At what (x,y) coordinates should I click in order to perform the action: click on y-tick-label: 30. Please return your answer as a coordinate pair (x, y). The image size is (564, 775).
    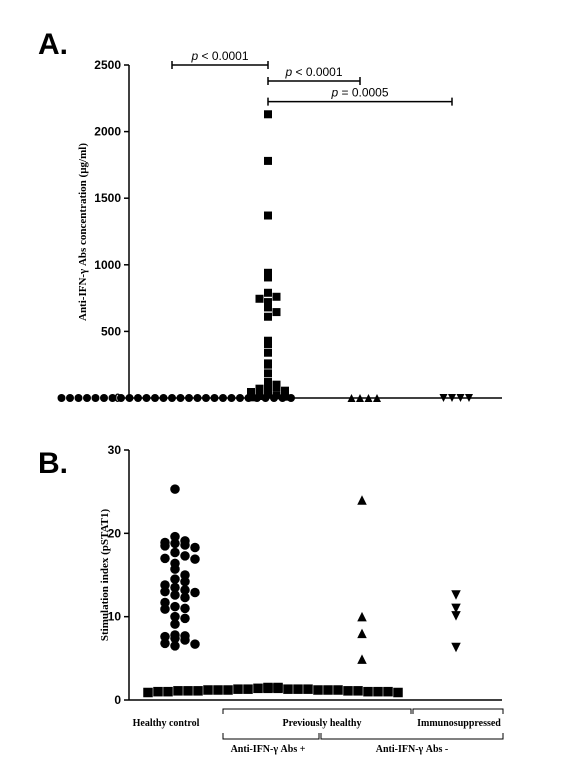
    Looking at the image, I should click on (115, 450).